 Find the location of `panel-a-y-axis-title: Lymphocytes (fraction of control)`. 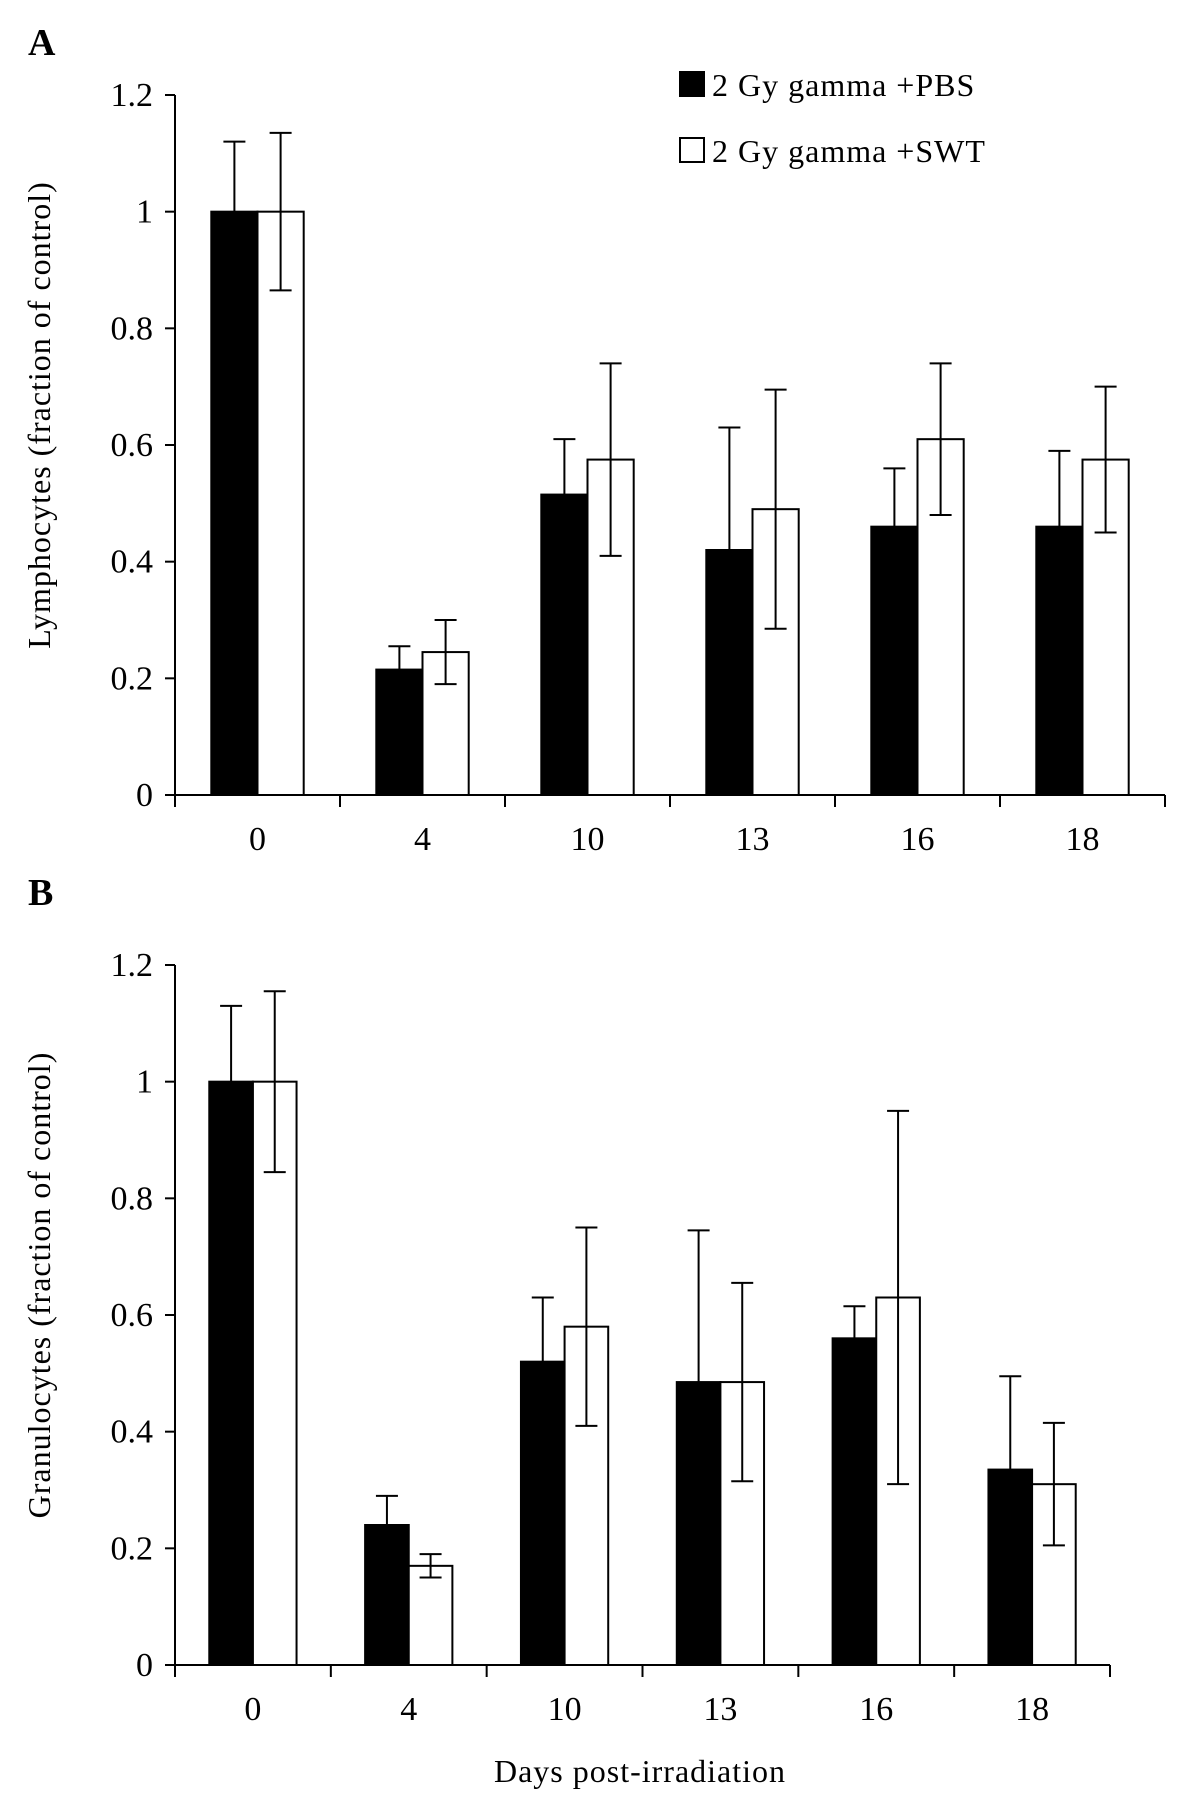

panel-a-y-axis-title: Lymphocytes (fraction of control) is located at coordinates (39, 415).